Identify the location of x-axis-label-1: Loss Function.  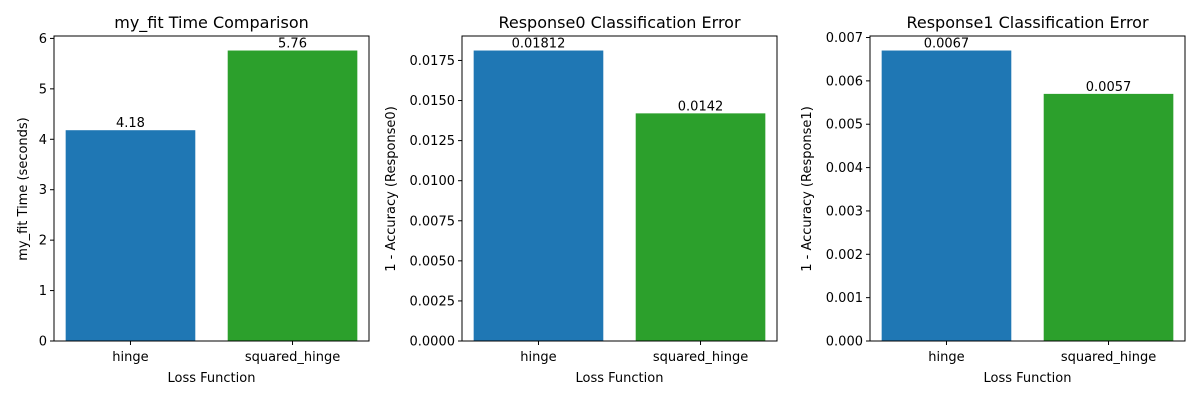
(212, 378).